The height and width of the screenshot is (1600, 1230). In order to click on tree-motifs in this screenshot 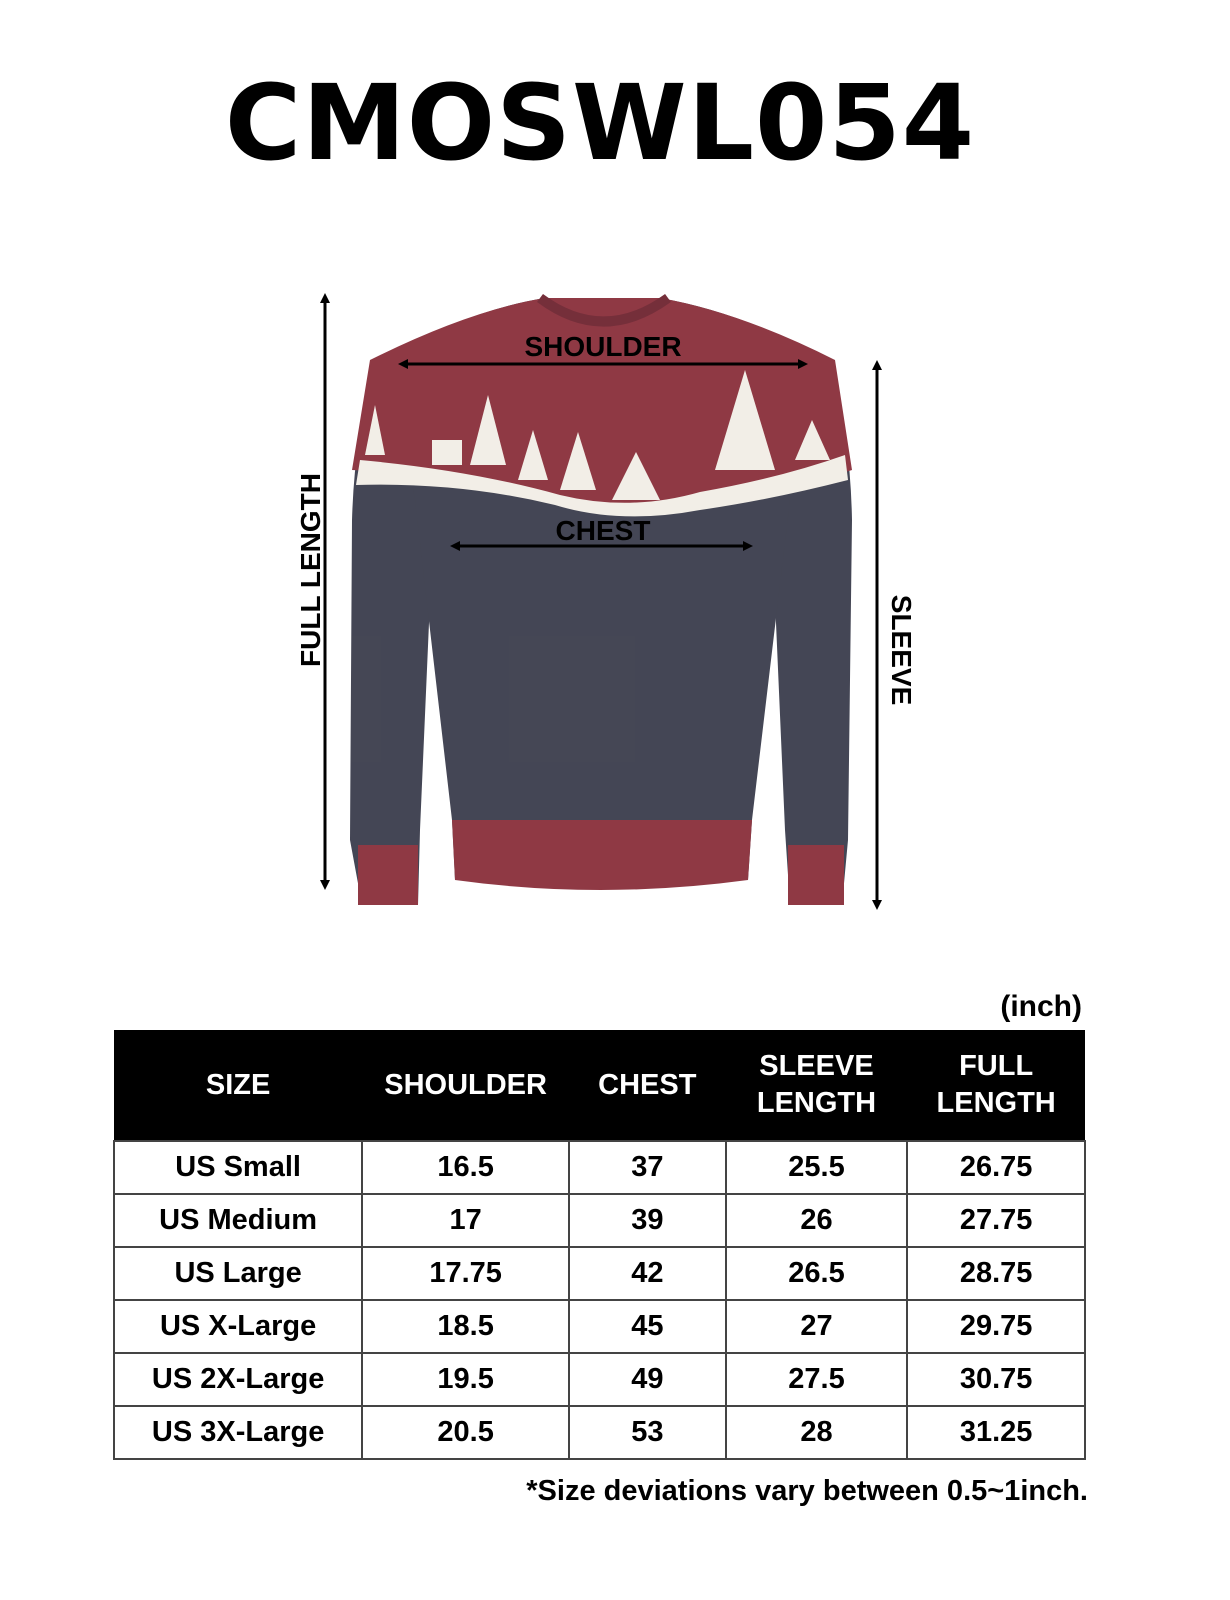, I will do `click(597, 435)`.